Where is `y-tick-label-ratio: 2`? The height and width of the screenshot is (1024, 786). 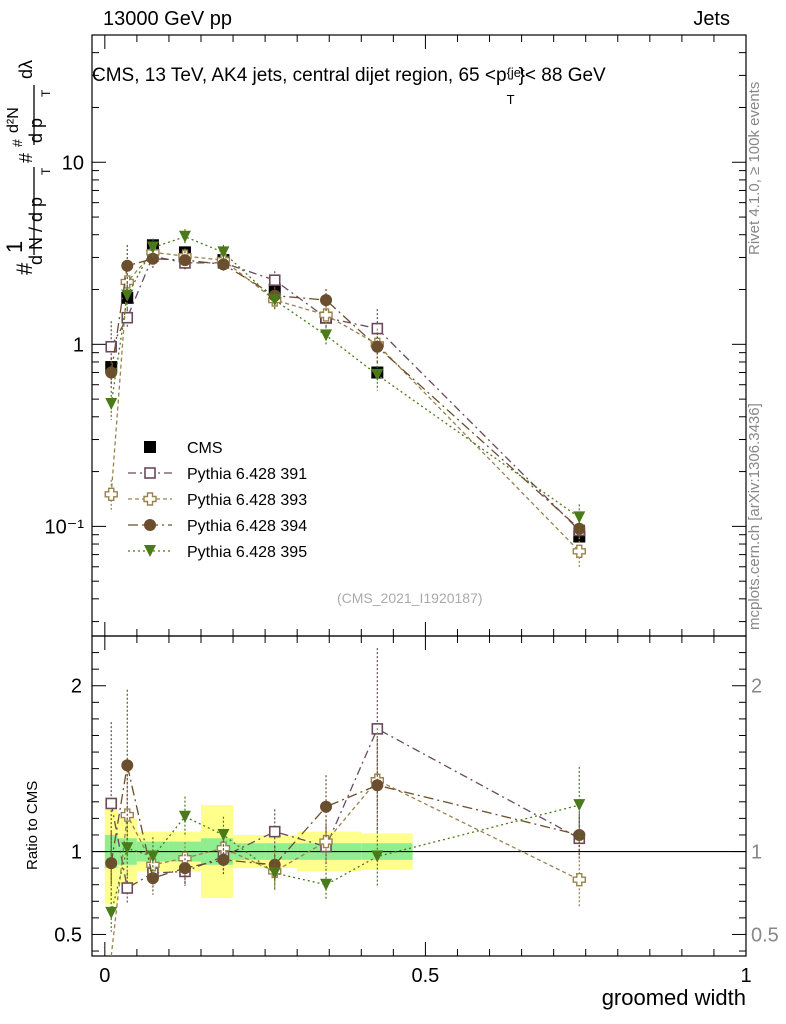 y-tick-label-ratio: 2 is located at coordinates (76, 687).